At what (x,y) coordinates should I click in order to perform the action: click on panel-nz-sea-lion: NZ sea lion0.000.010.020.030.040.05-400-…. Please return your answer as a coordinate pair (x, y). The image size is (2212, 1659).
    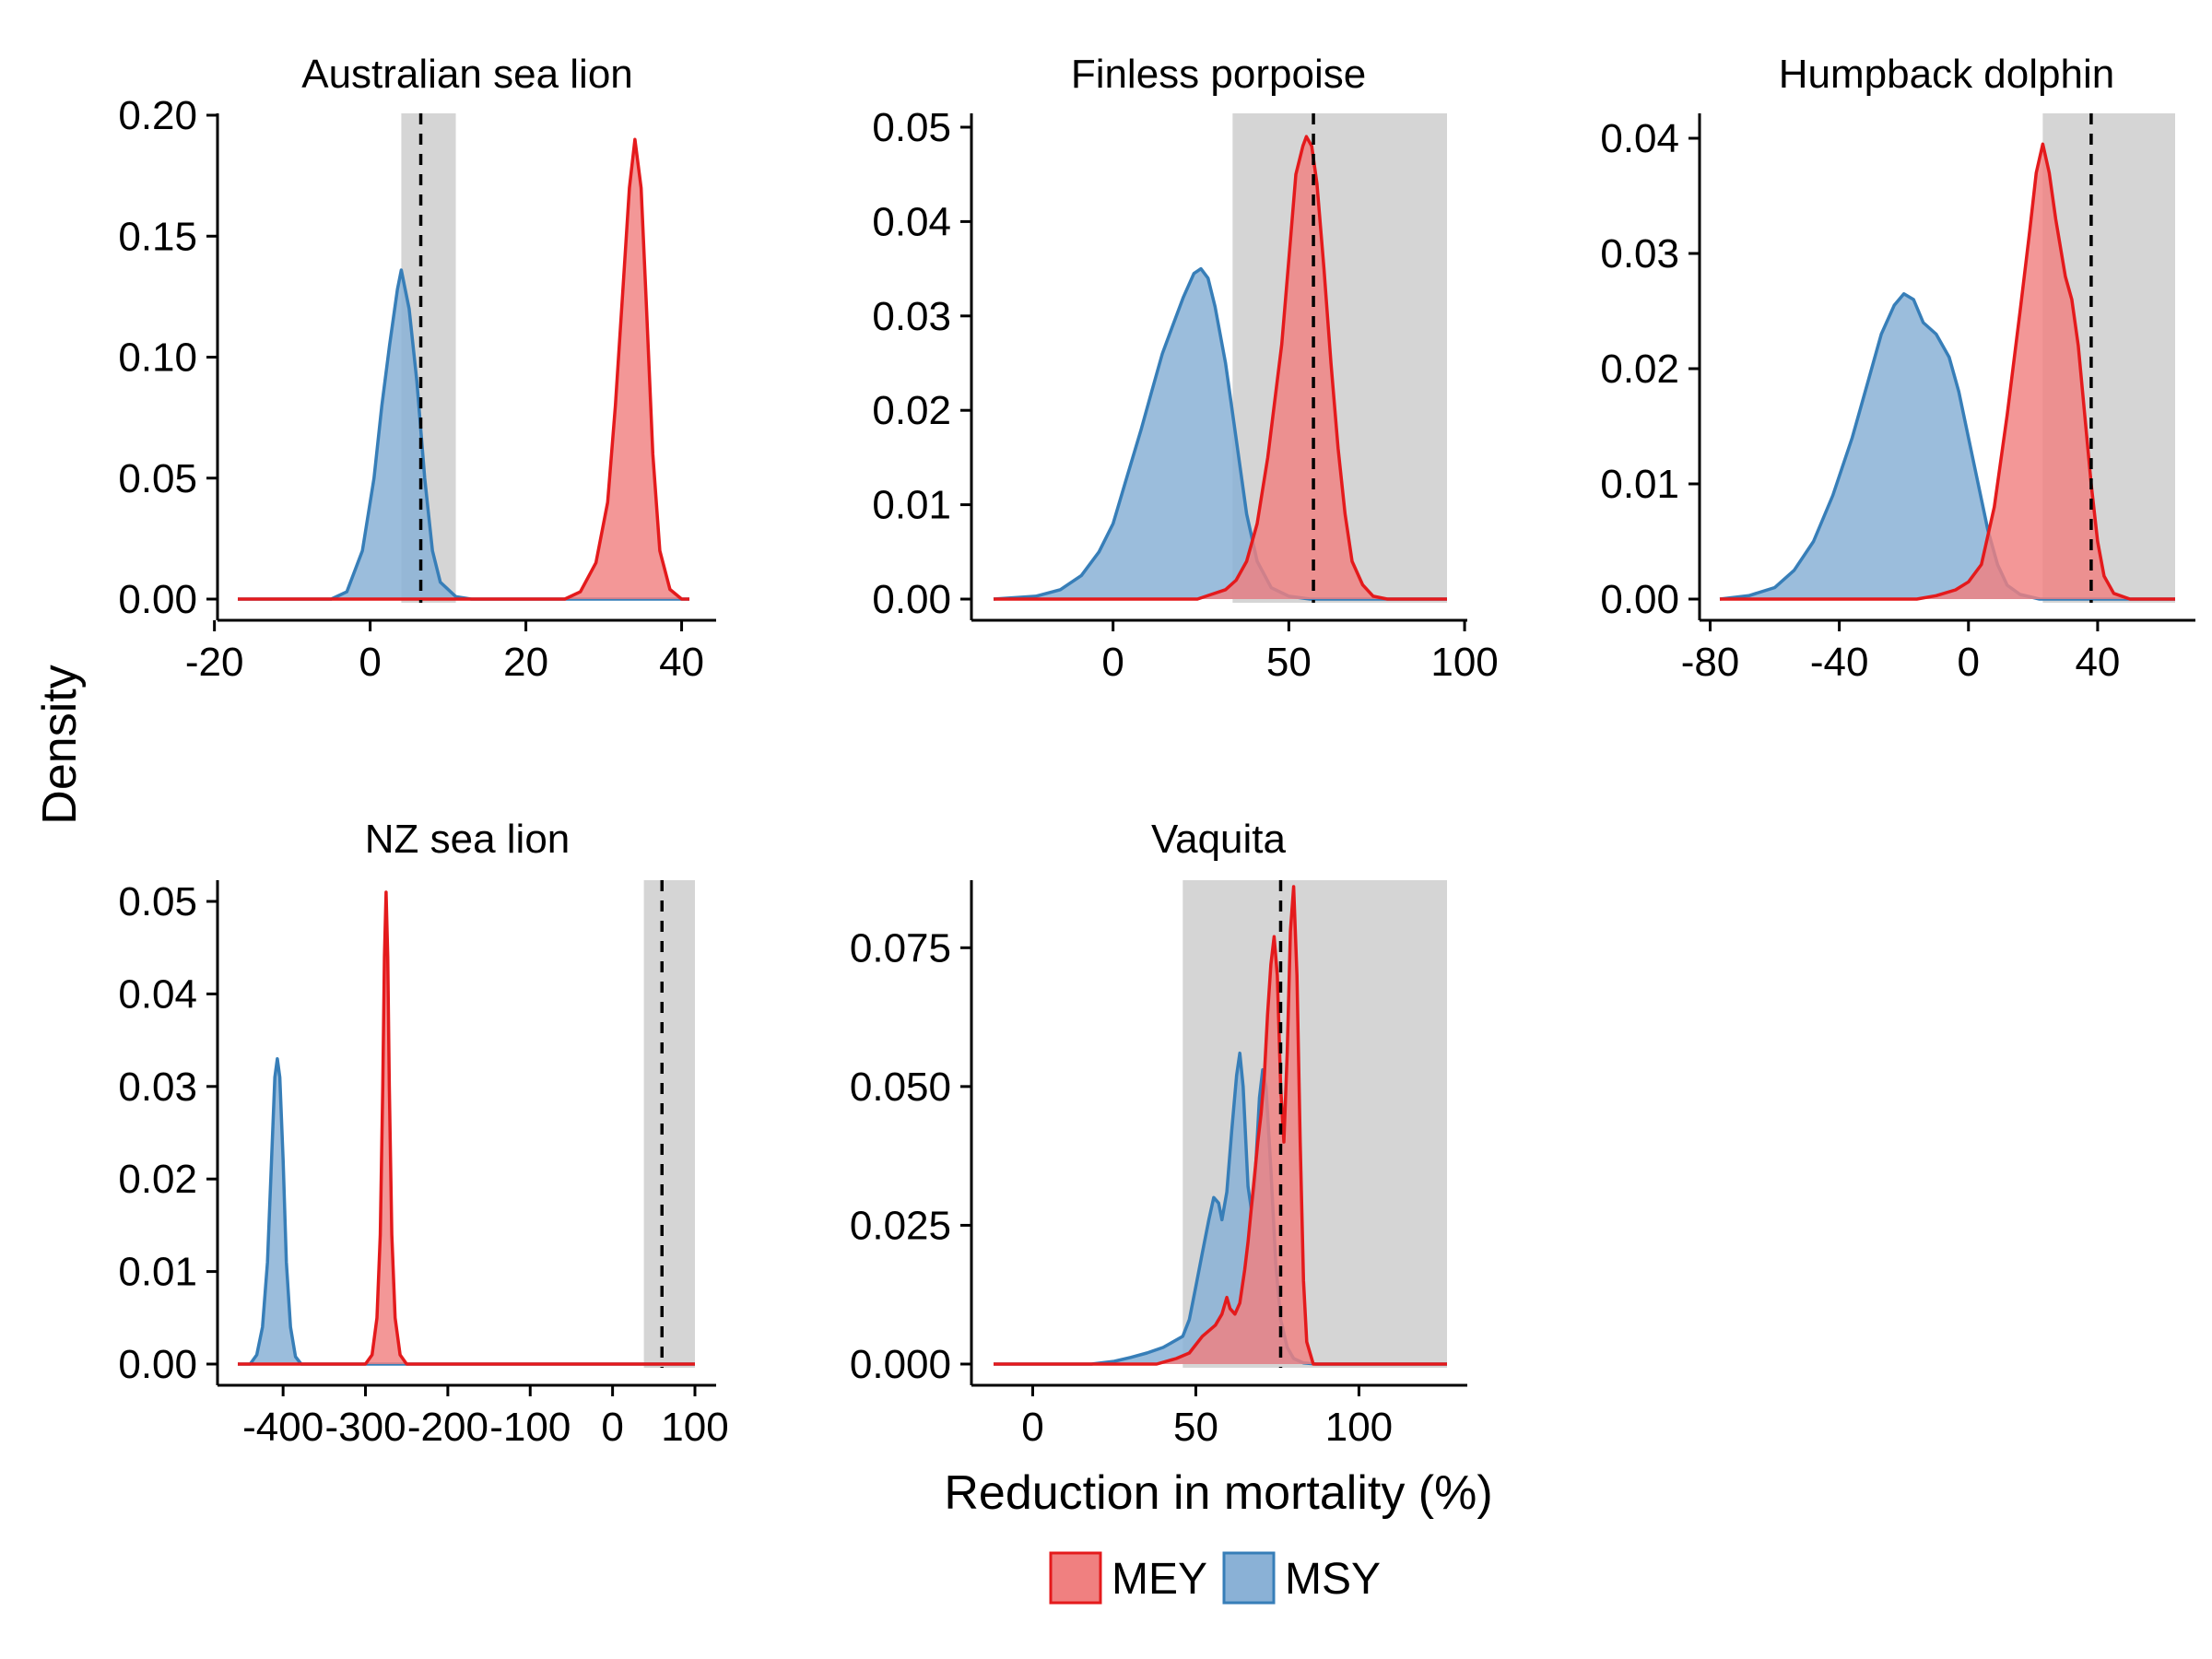
    Looking at the image, I should click on (423, 1133).